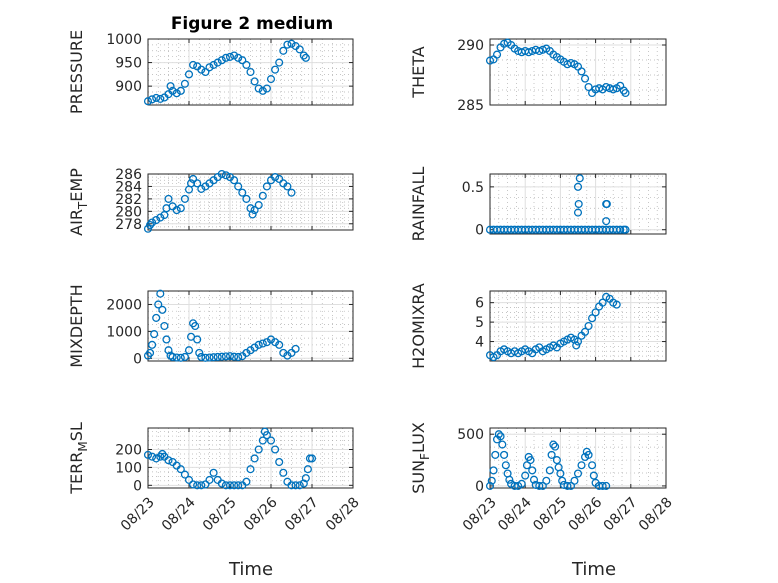 The width and height of the screenshot is (778, 583). I want to click on y-tick-label: 284, so click(128, 187).